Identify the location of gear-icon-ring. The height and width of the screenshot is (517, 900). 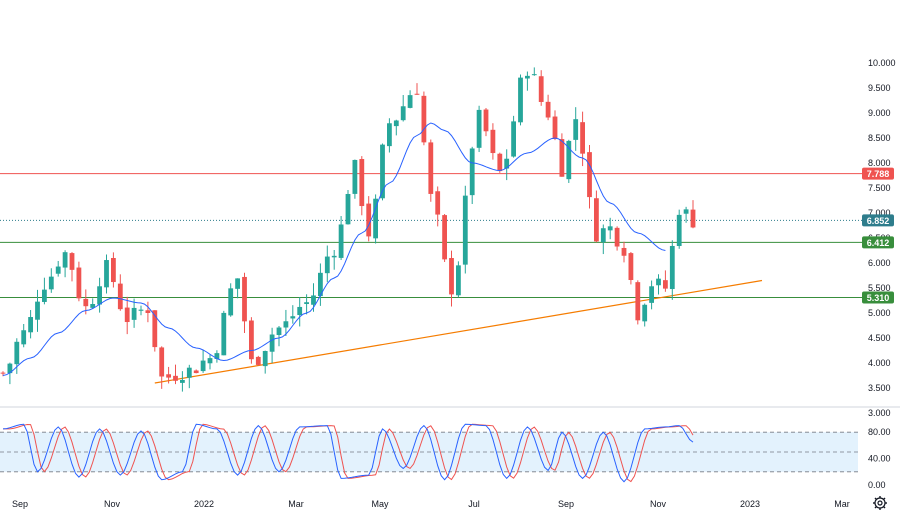
(880, 503).